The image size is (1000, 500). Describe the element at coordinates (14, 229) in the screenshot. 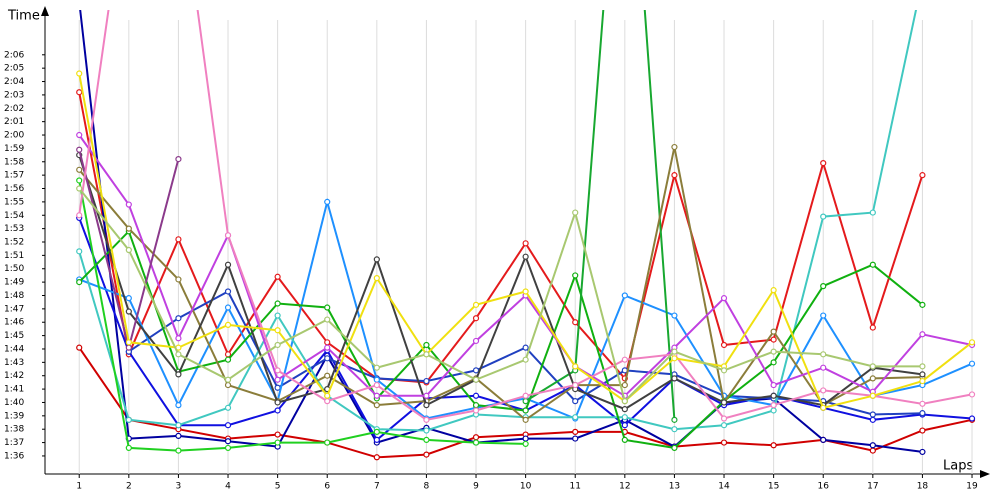

I see `y-tick-label: 1:53` at that location.